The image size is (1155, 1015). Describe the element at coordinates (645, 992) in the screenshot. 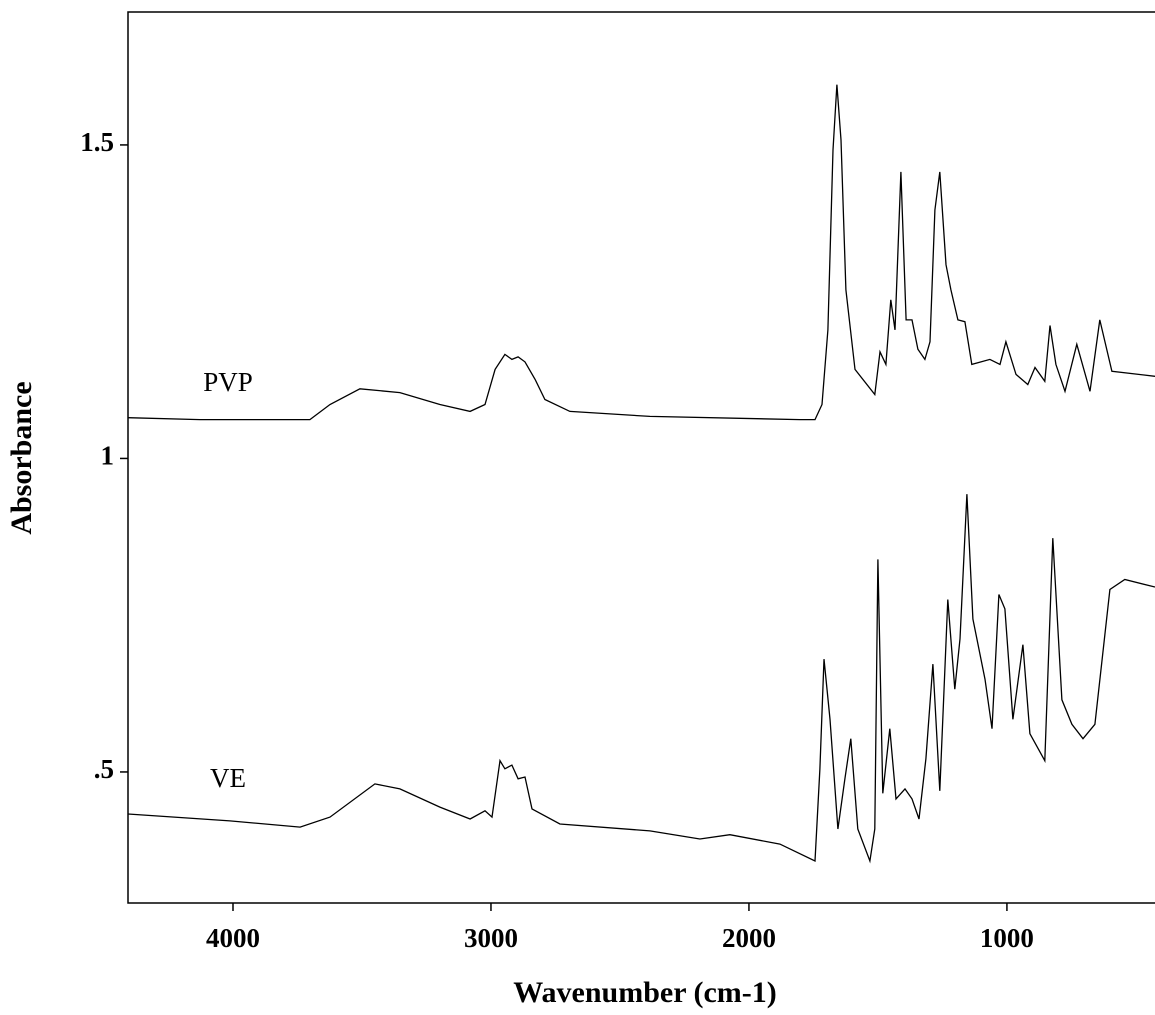

I see `x-axis-label: Wavenumber (cm-1)` at that location.